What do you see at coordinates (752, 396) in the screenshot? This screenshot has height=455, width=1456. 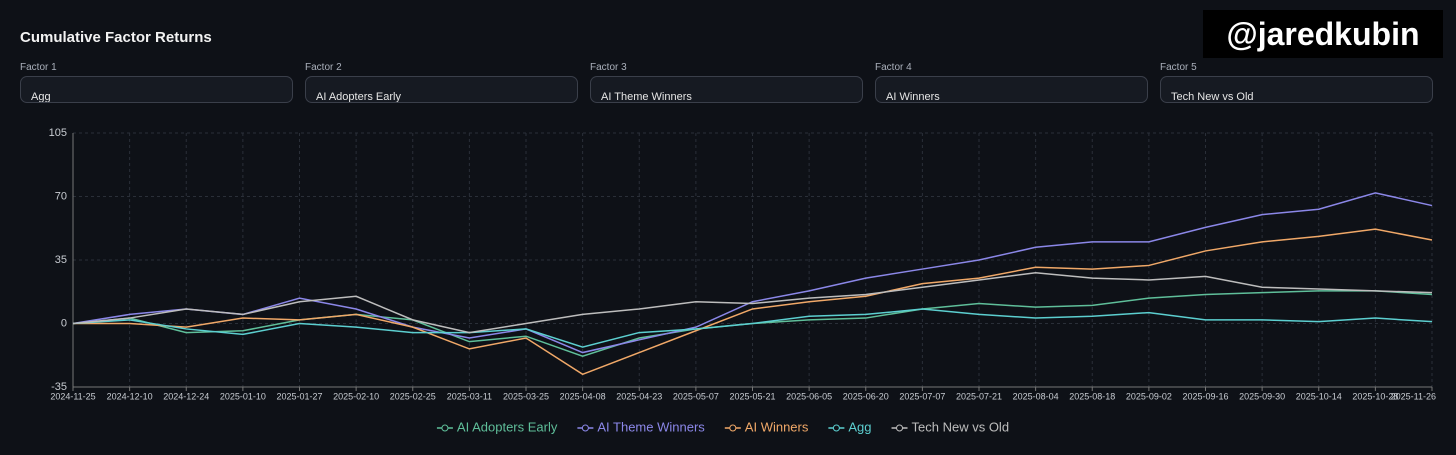 I see `x-tick-label: 2025-05-21` at bounding box center [752, 396].